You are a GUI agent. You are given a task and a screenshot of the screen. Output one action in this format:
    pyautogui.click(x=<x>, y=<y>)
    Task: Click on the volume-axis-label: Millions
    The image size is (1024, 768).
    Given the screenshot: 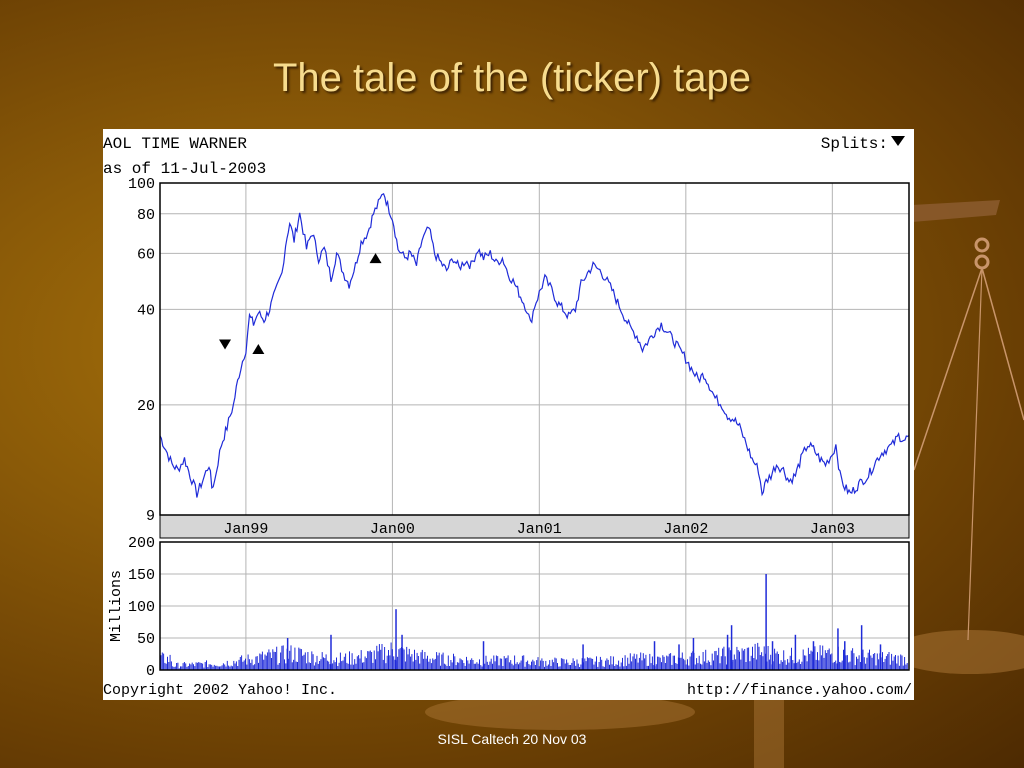 What is the action you would take?
    pyautogui.click(x=116, y=606)
    